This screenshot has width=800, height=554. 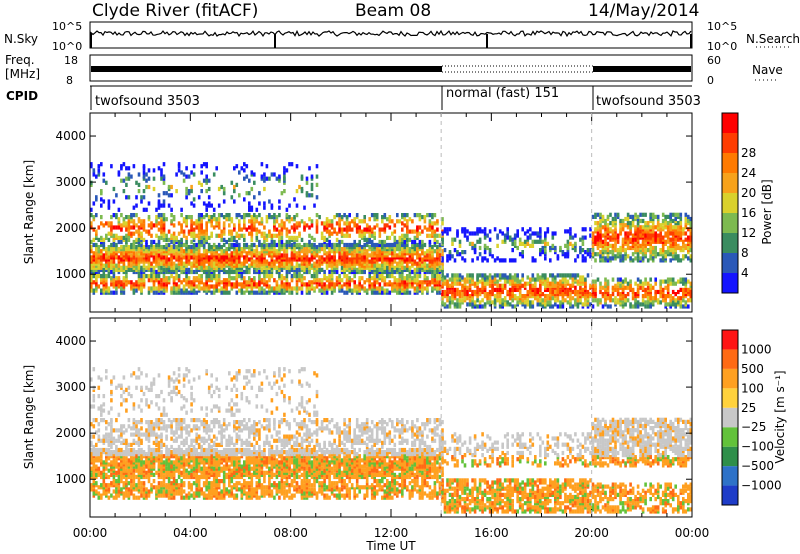 What do you see at coordinates (730, 243) in the screenshot?
I see `colorbar-swatch` at bounding box center [730, 243].